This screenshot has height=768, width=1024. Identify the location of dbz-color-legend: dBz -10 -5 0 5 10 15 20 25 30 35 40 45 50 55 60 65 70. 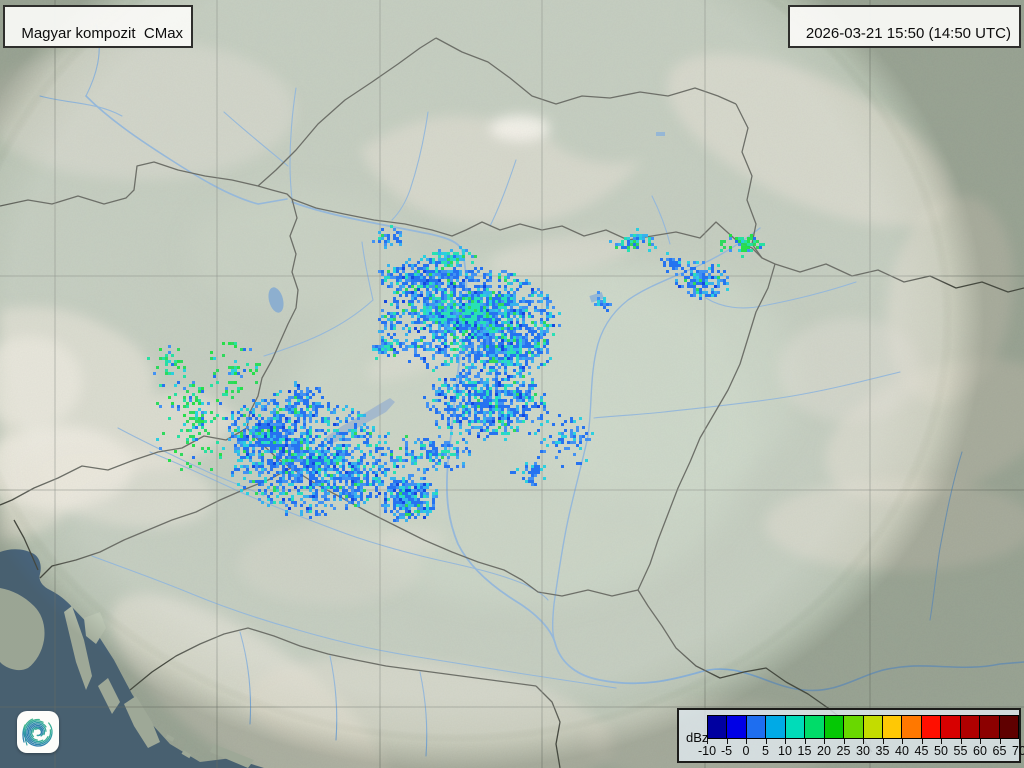
(850, 735).